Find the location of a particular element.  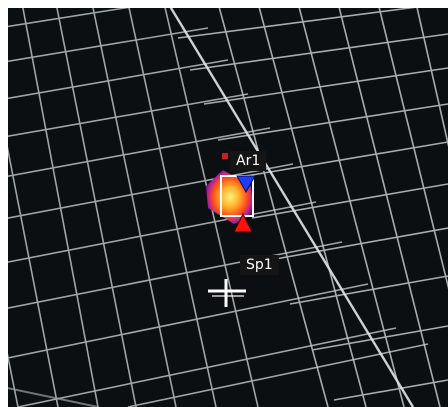

spot-crosshair-icon is located at coordinates (227, 293).